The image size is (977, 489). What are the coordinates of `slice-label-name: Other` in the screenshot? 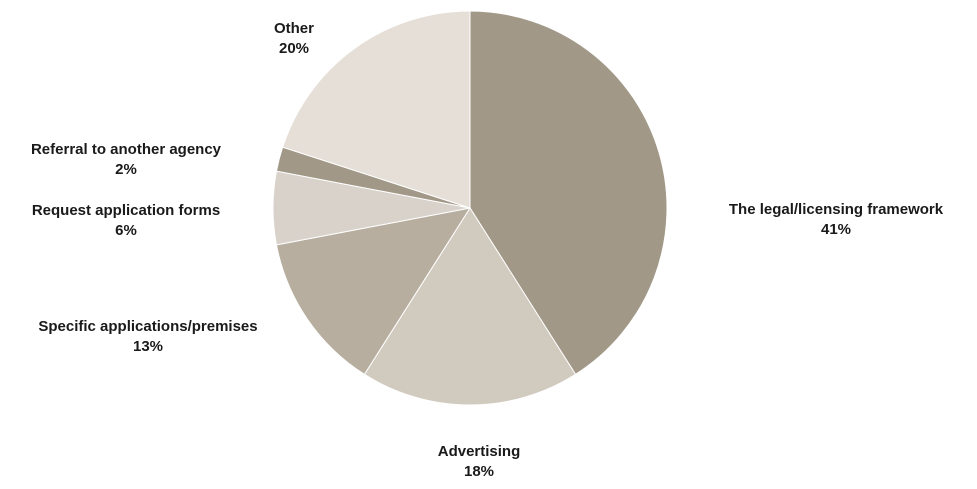 It's located at (294, 28).